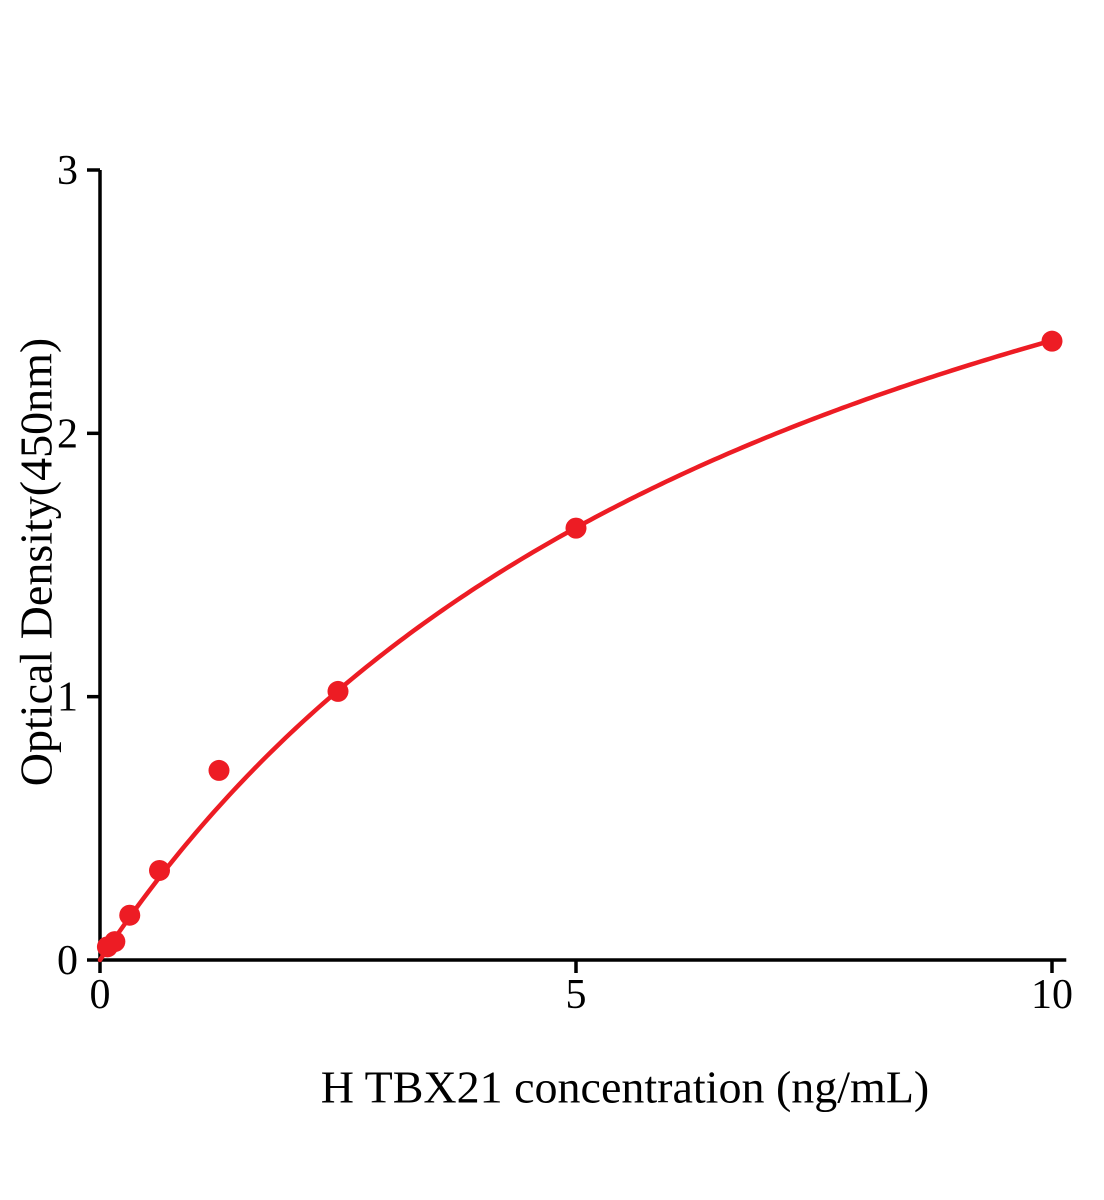 The height and width of the screenshot is (1200, 1104). I want to click on x-axis-title: H TBX21 concentration (ng/mL), so click(625, 1087).